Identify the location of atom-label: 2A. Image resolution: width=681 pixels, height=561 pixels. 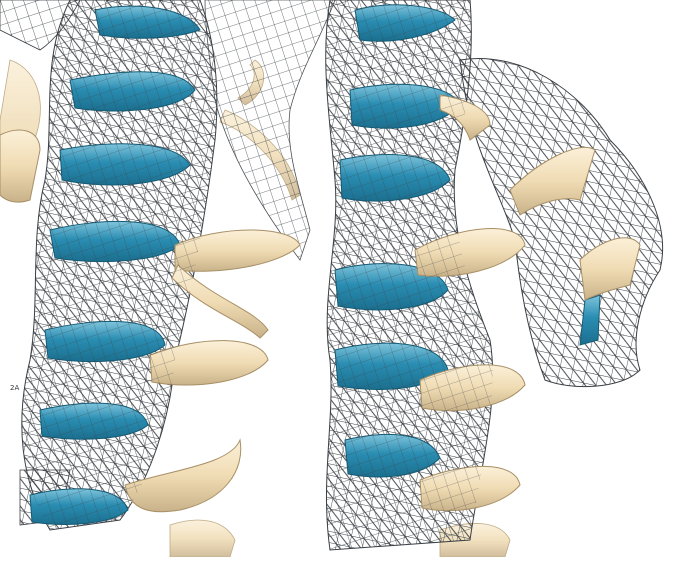
(15, 388).